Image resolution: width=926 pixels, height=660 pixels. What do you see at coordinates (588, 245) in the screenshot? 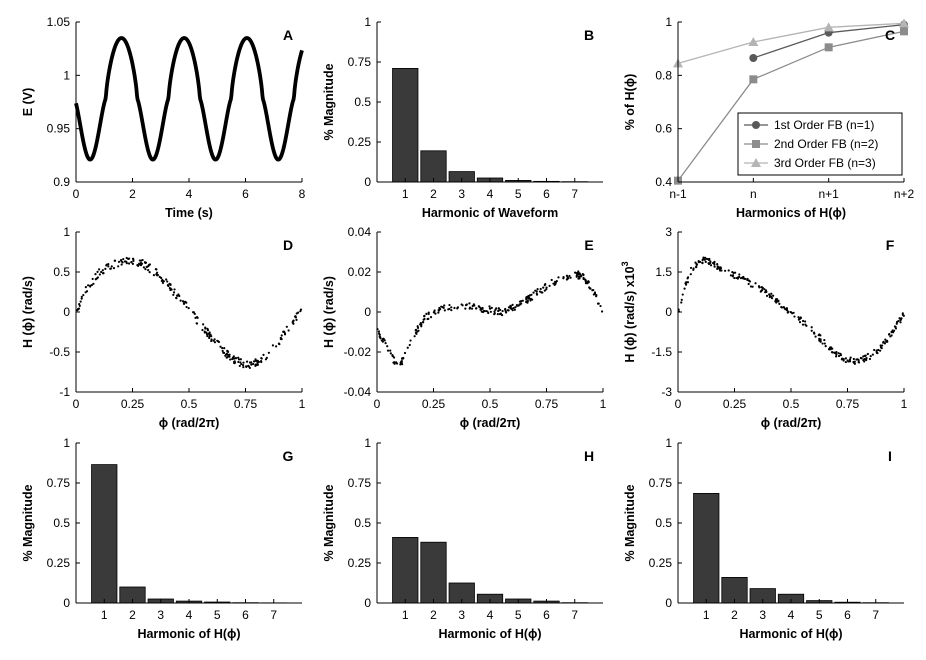
I see `panel-letter: E` at bounding box center [588, 245].